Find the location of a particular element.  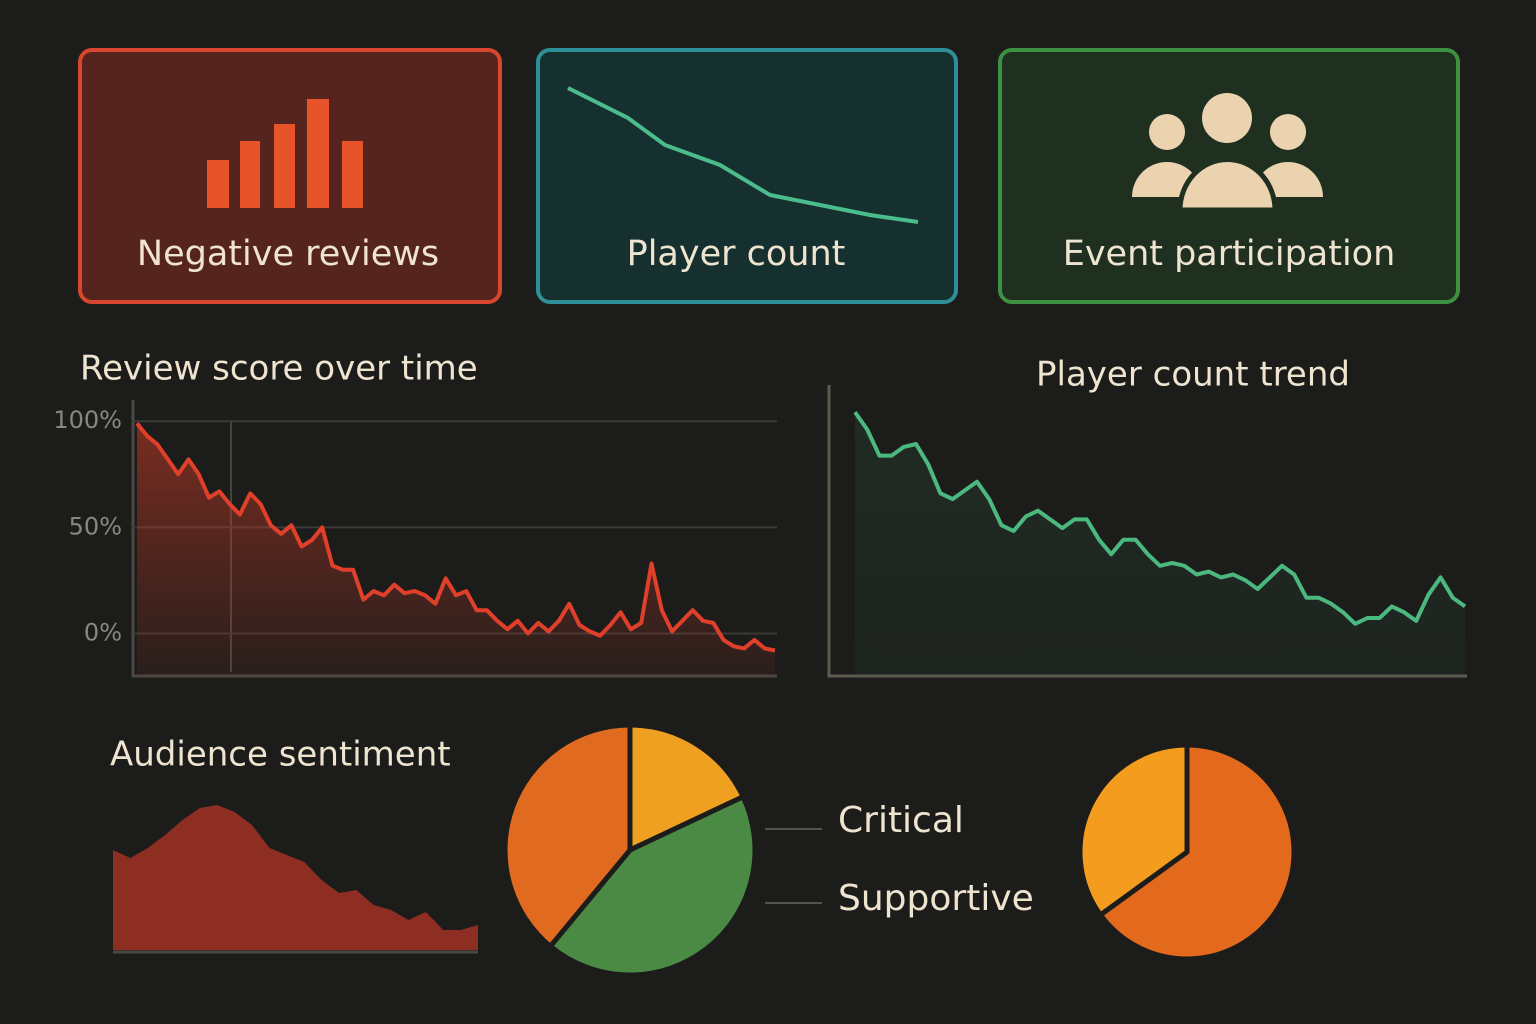

card-label: Negative reviews is located at coordinates (288, 254).